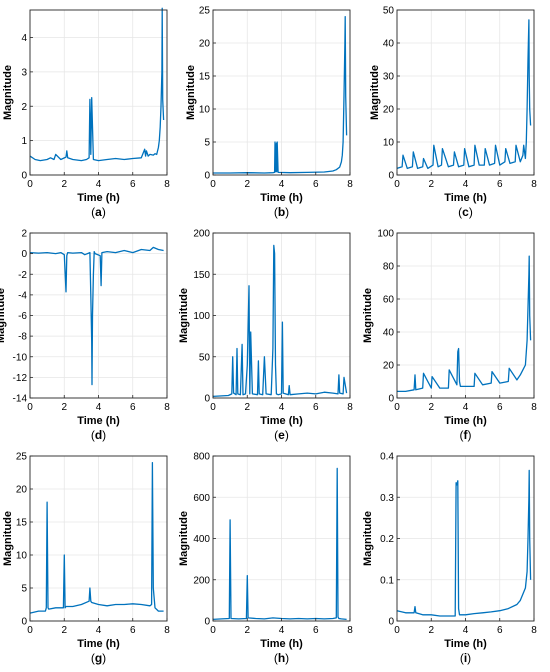  Describe the element at coordinates (387, 498) in the screenshot. I see `y-tick-label: 0.3` at that location.